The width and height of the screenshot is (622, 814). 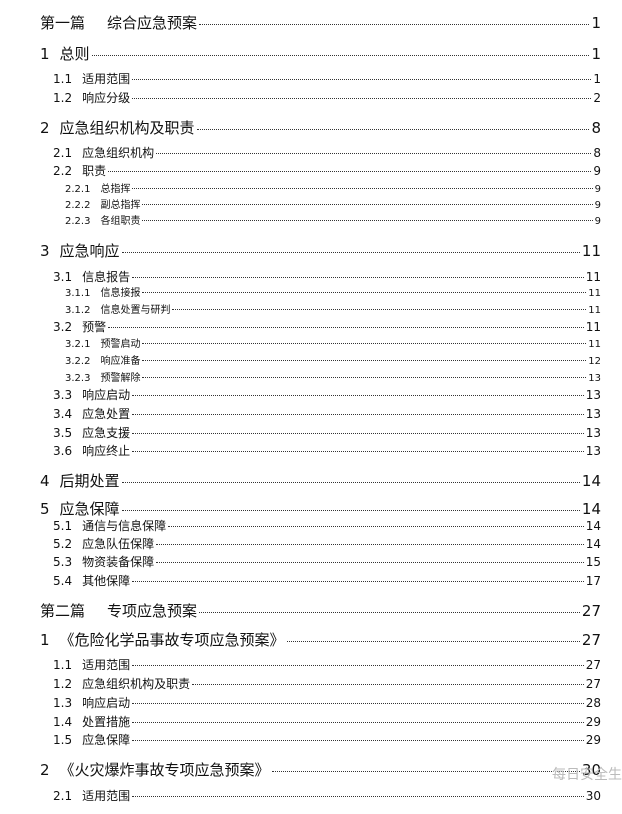 I want to click on entry-number: 1.3, so click(x=63, y=703).